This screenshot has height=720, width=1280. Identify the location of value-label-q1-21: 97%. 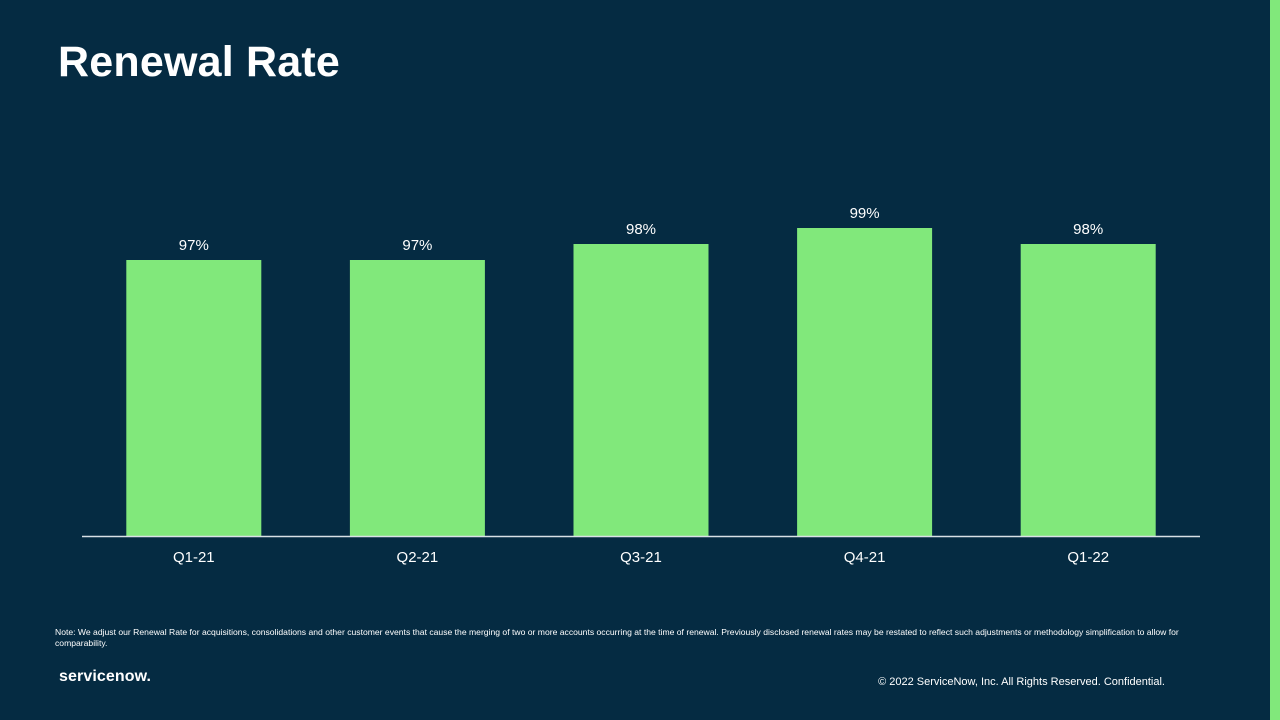
(194, 245).